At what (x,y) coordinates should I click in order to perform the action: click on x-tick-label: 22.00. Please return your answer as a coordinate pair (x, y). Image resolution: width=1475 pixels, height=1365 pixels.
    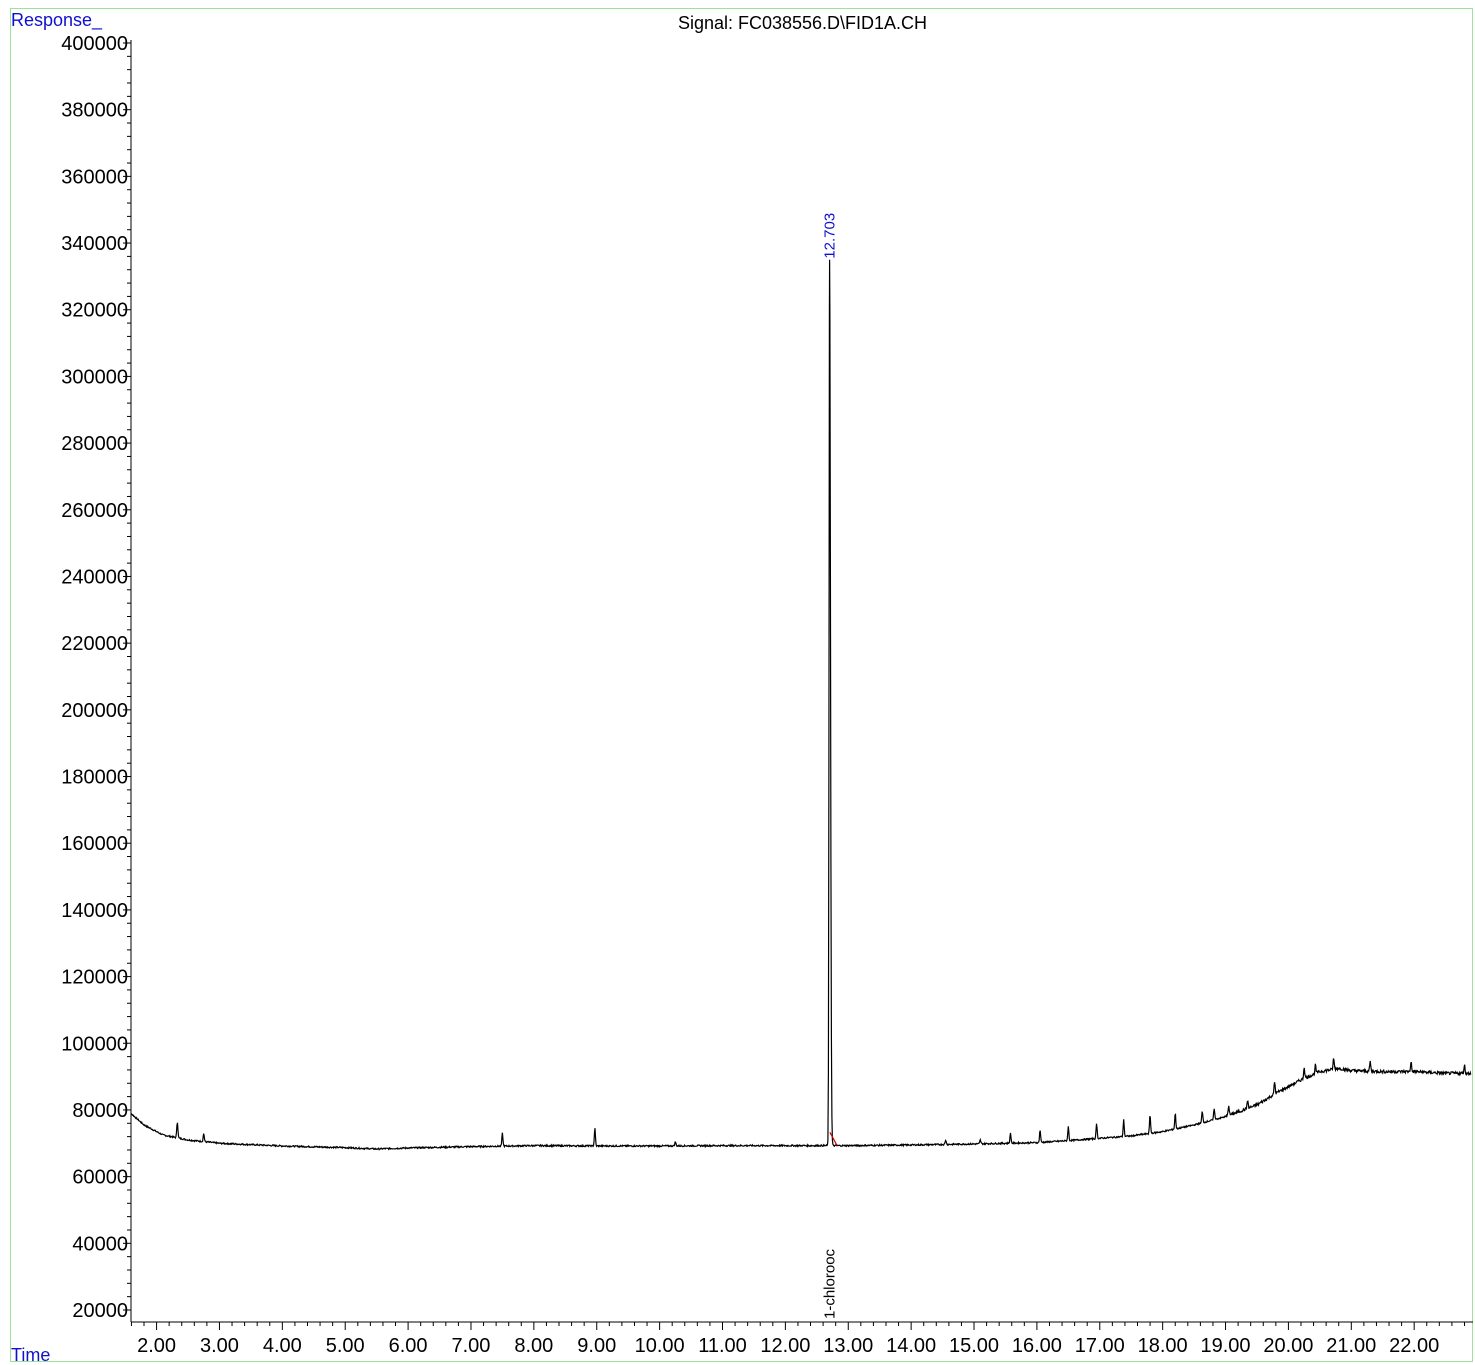
    Looking at the image, I should click on (1414, 1346).